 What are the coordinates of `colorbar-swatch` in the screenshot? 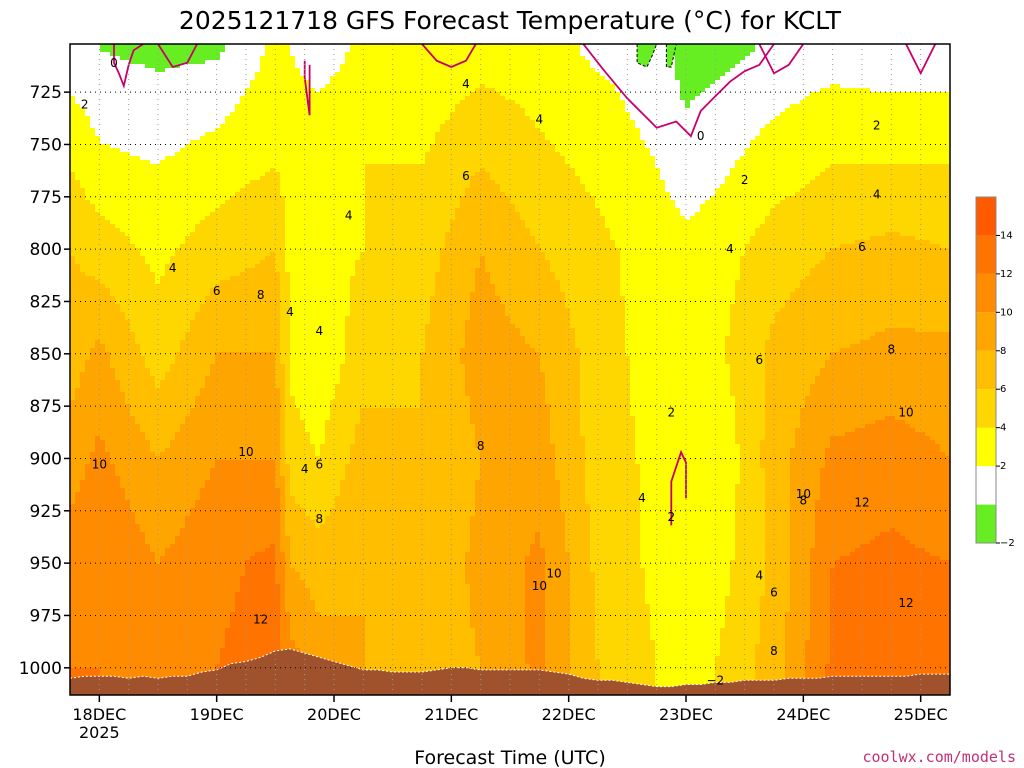 It's located at (986, 447).